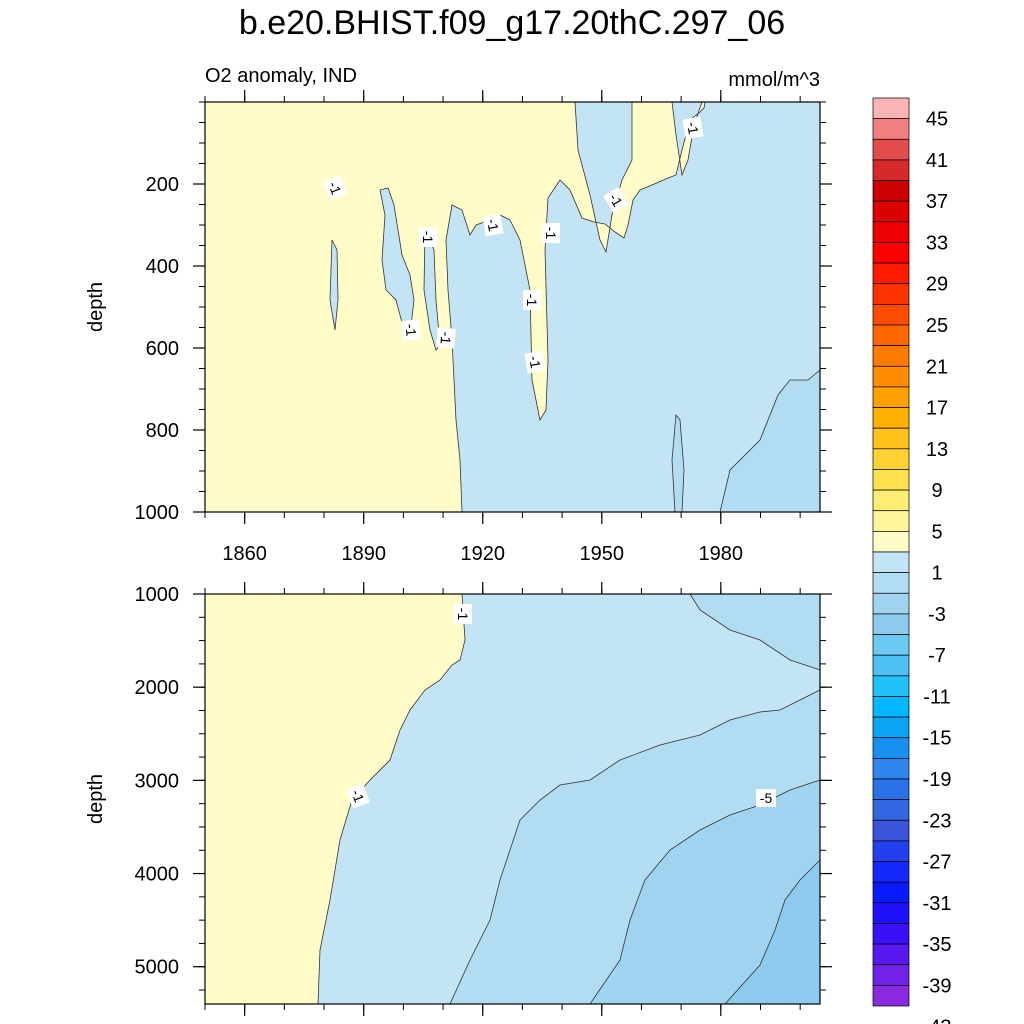  What do you see at coordinates (937, 780) in the screenshot?
I see `colorbar-label: -19` at bounding box center [937, 780].